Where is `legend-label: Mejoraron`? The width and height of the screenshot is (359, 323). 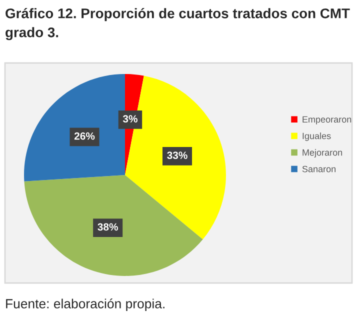 legend-label: Mejoraron is located at coordinates (322, 153).